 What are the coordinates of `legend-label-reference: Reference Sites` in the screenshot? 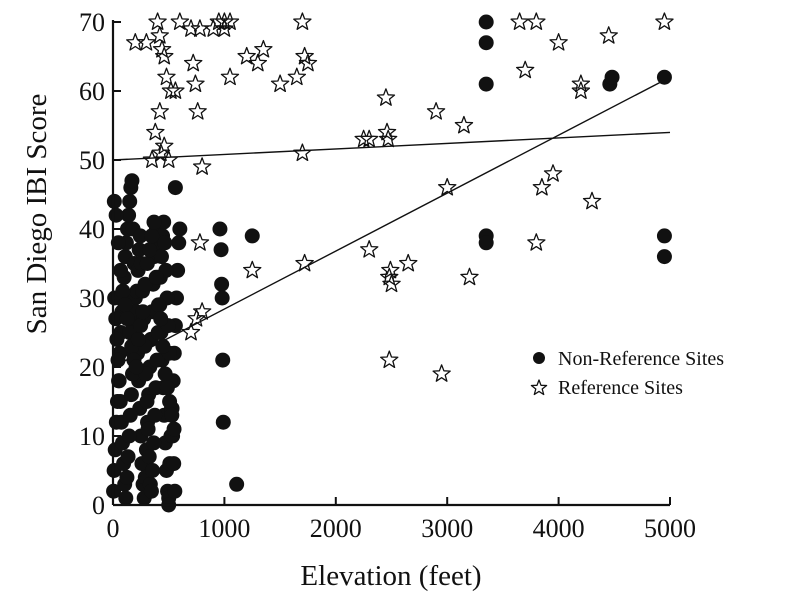 It's located at (620, 388).